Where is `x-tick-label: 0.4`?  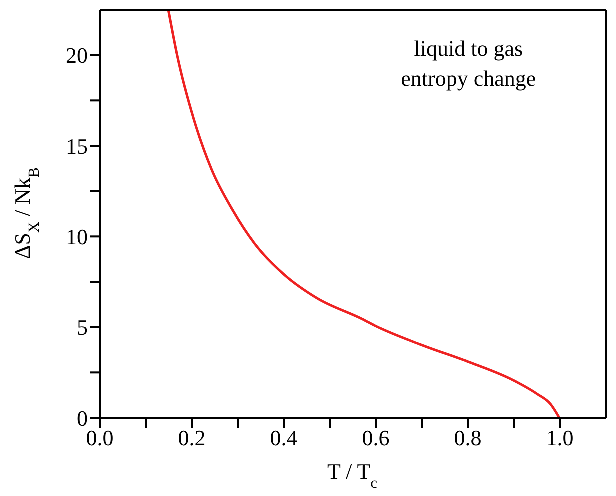 x-tick-label: 0.4 is located at coordinates (284, 438).